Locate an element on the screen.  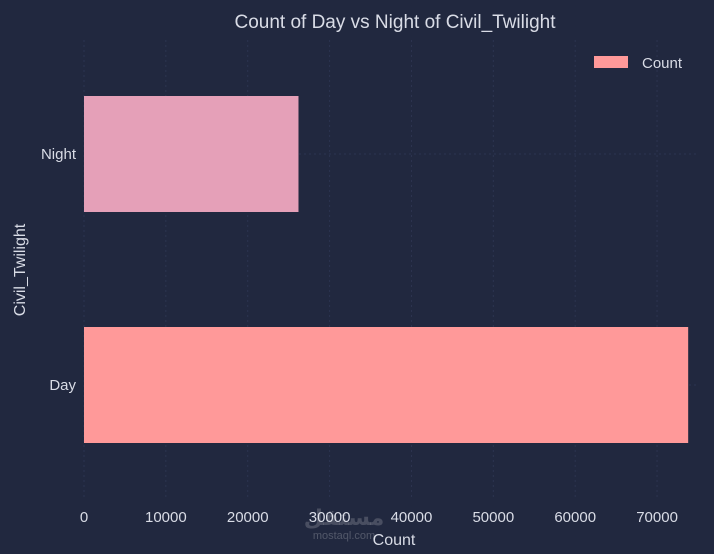
legend-entry-count: Count is located at coordinates (662, 63).